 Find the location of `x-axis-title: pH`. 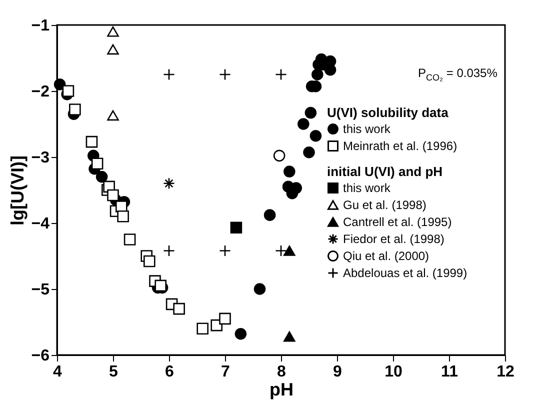

x-axis-title: pH is located at coordinates (282, 390).